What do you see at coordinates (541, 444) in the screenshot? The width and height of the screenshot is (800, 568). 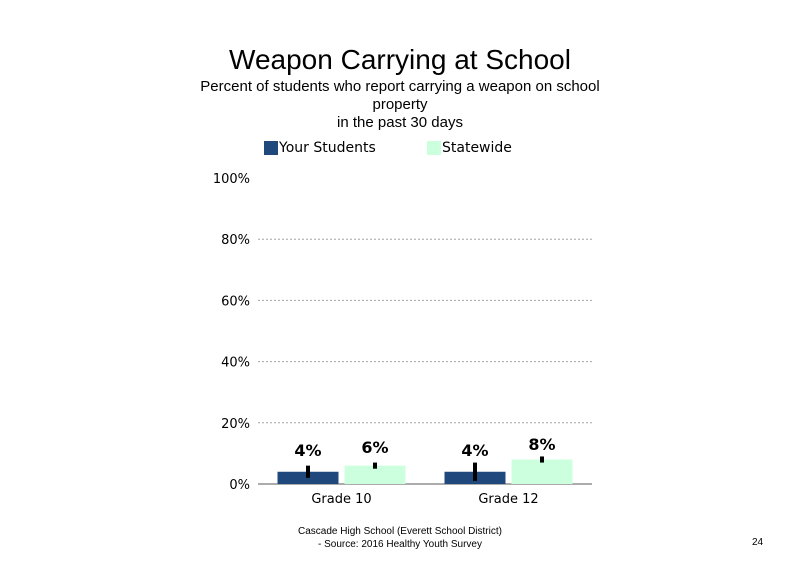 I see `data-label: 8%` at bounding box center [541, 444].